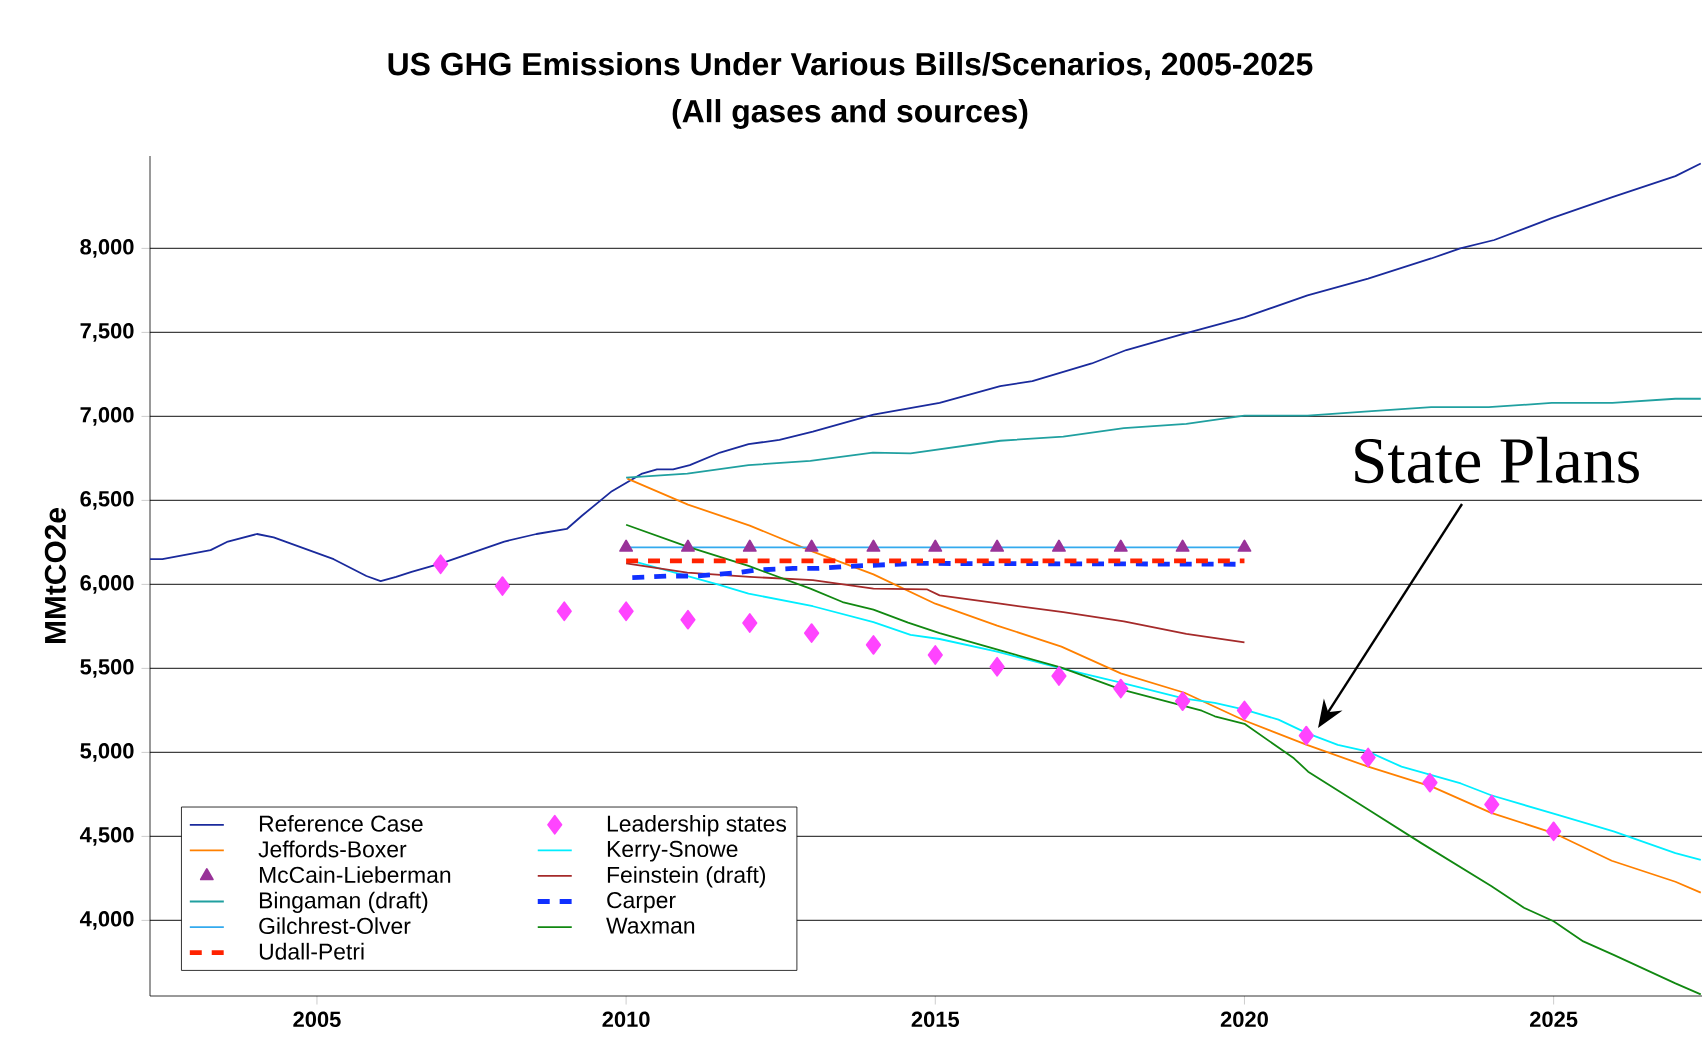 The width and height of the screenshot is (1703, 1040). Describe the element at coordinates (107, 752) in the screenshot. I see `y-tick-label: 5,000` at that location.